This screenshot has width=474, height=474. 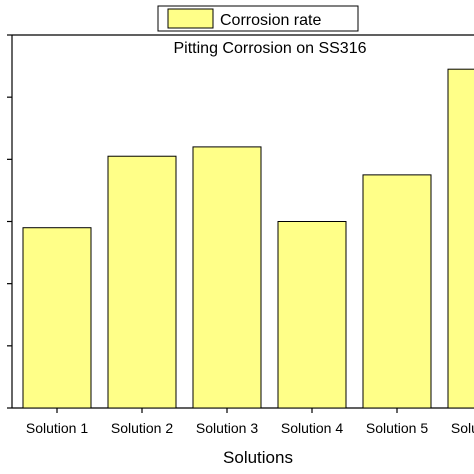 What do you see at coordinates (312, 428) in the screenshot?
I see `x-tick-label: Solution 4` at bounding box center [312, 428].